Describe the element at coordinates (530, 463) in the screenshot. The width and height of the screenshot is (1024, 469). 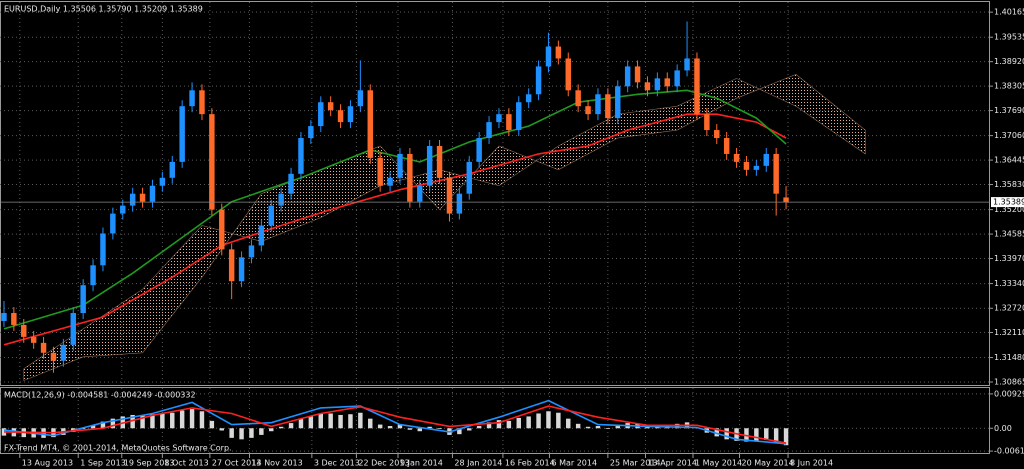
I see `x-tick-label: 16 Feb 2014` at that location.